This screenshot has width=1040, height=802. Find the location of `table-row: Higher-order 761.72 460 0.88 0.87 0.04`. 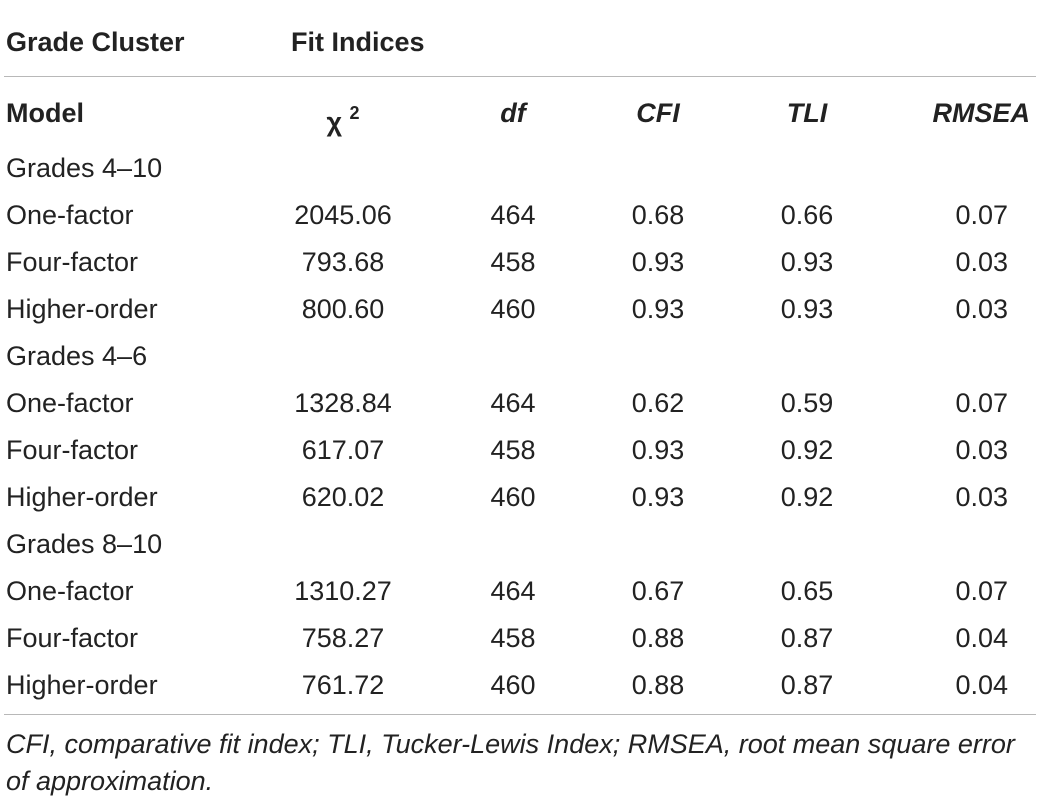

table-row: Higher-order 761.72 460 0.88 0.87 0.04 is located at coordinates (520, 685).